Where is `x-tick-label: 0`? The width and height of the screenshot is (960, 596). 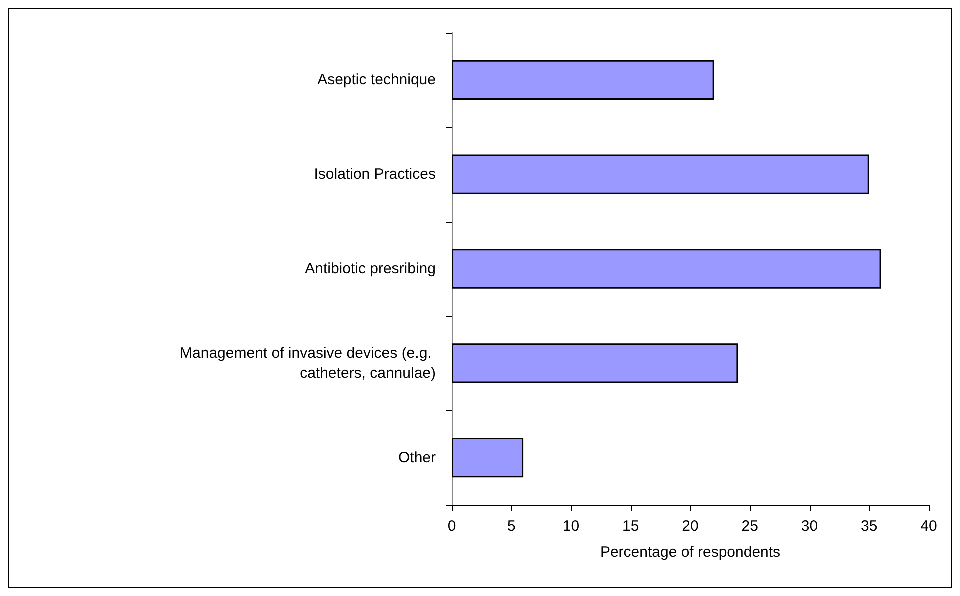 x-tick-label: 0 is located at coordinates (452, 526).